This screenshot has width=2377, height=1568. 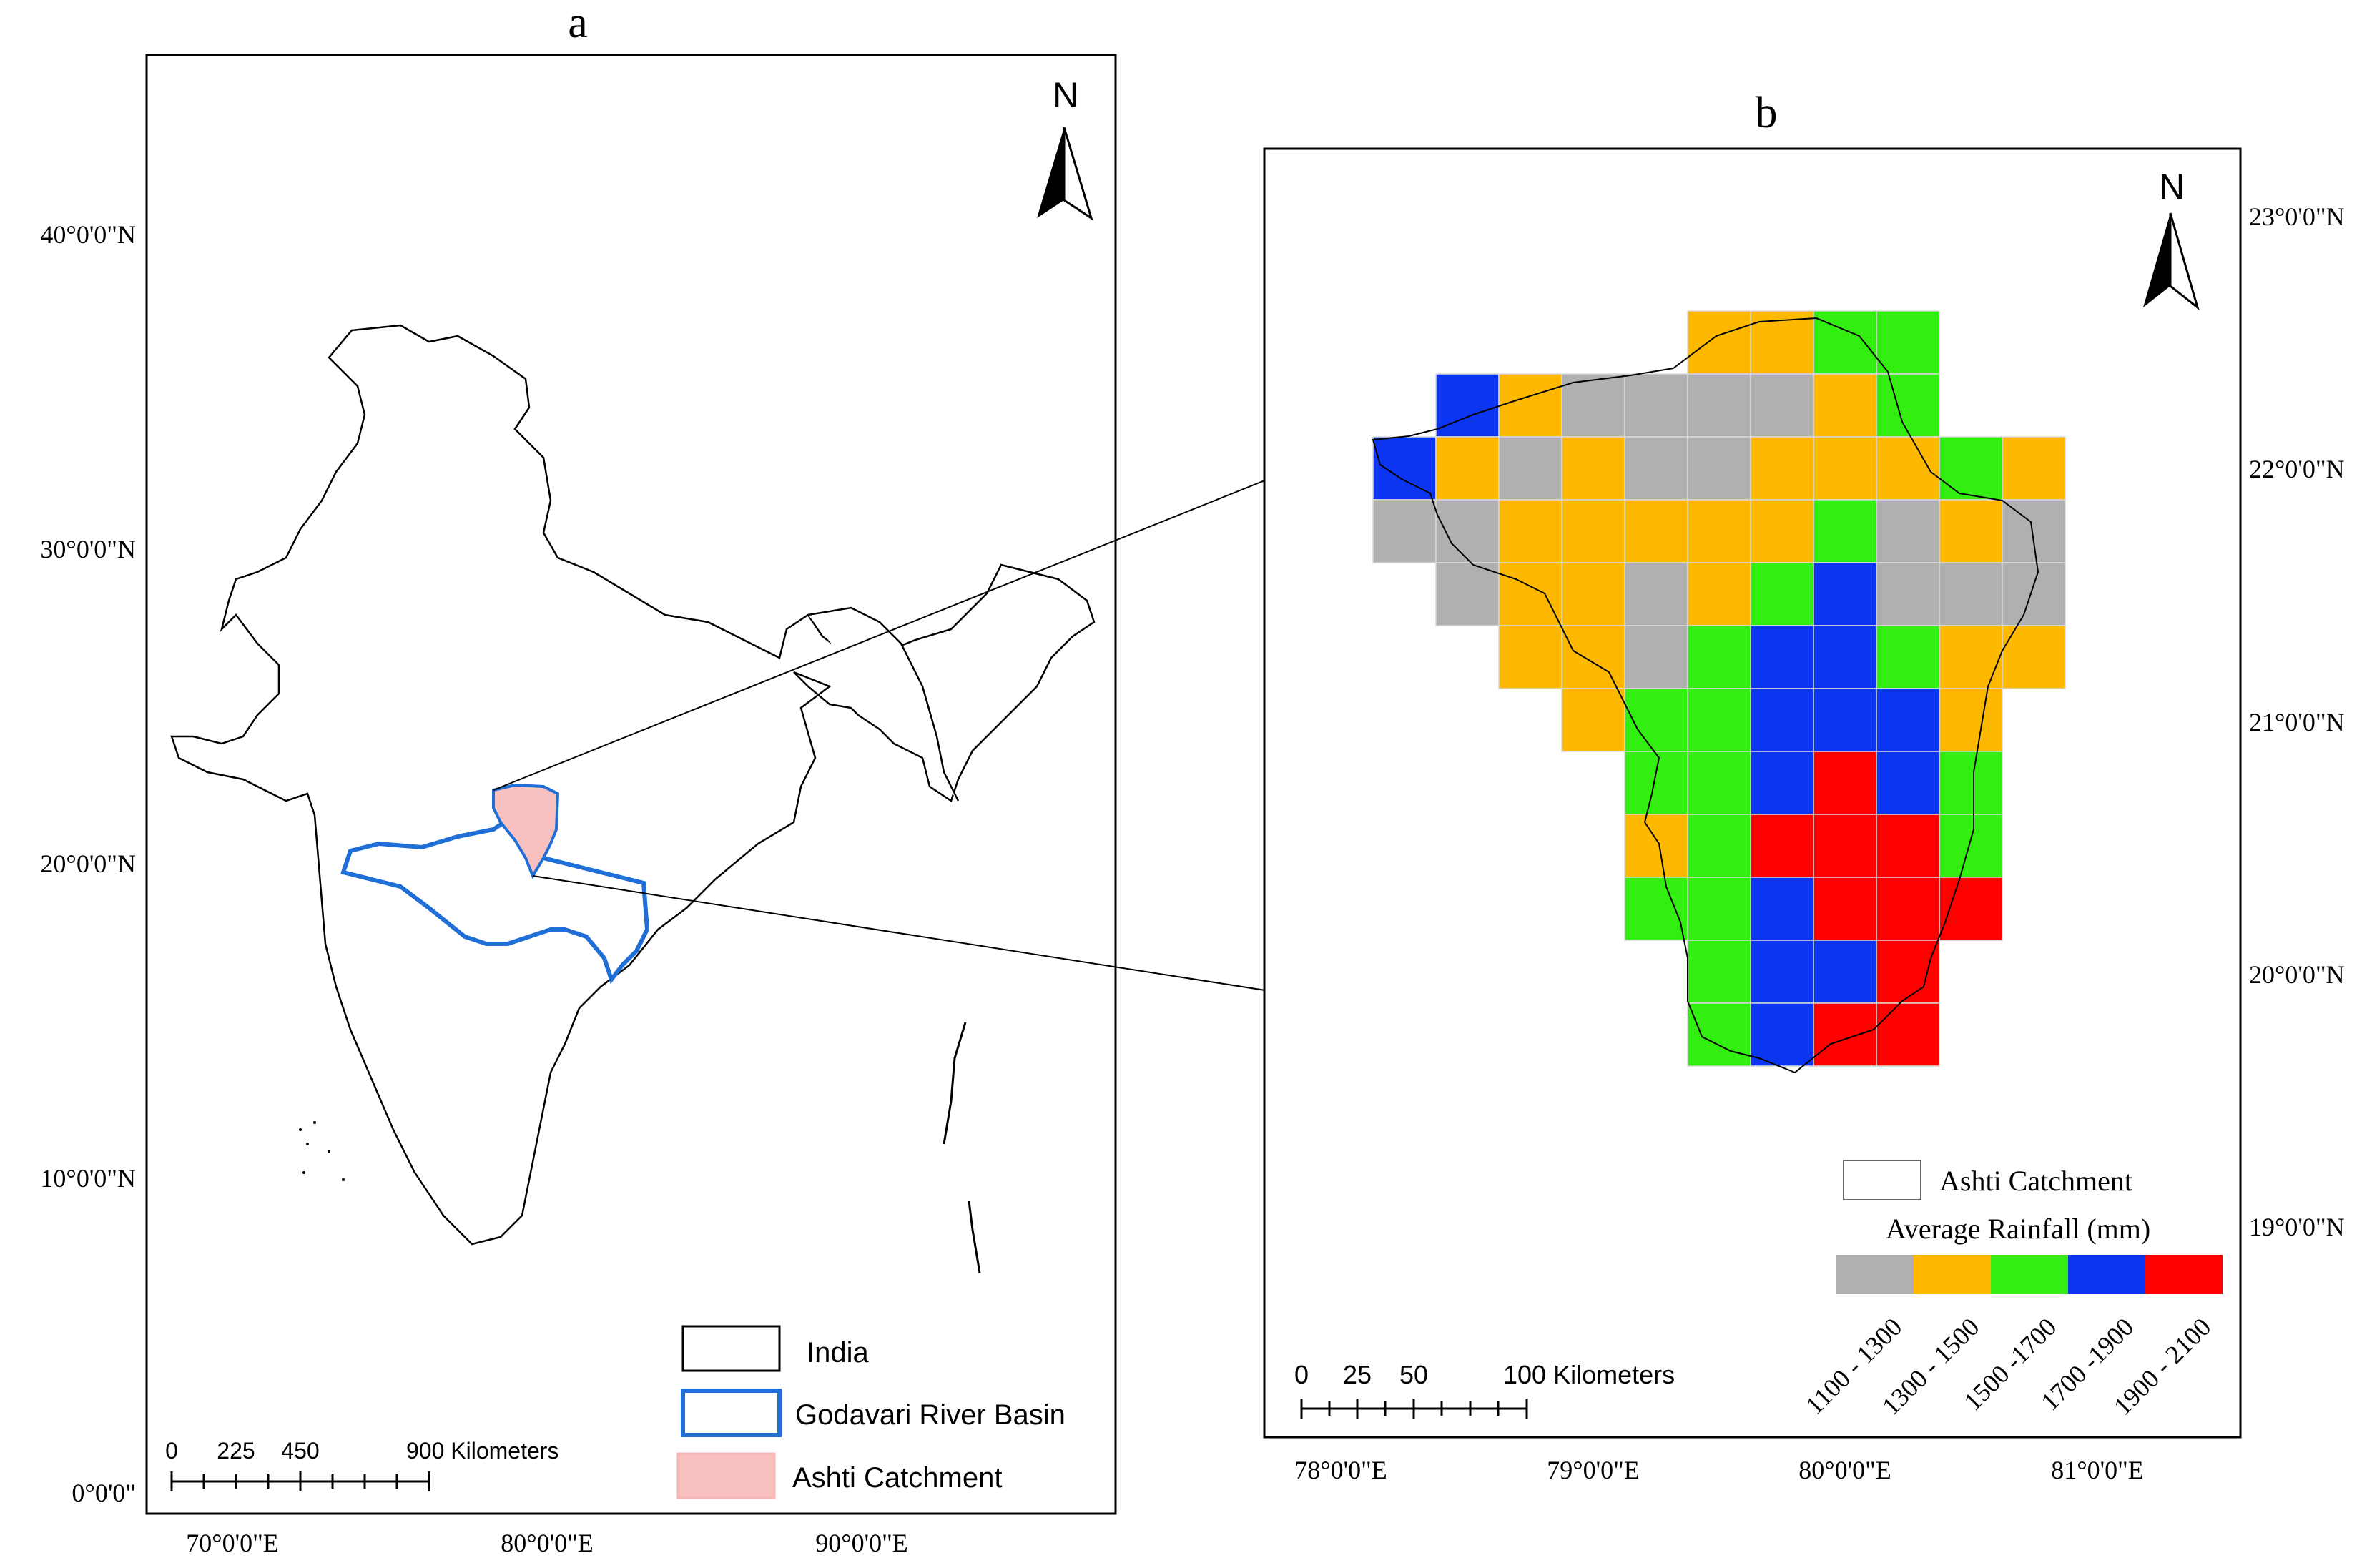 I want to click on lat-label: 23°0'0"N, so click(x=2297, y=216).